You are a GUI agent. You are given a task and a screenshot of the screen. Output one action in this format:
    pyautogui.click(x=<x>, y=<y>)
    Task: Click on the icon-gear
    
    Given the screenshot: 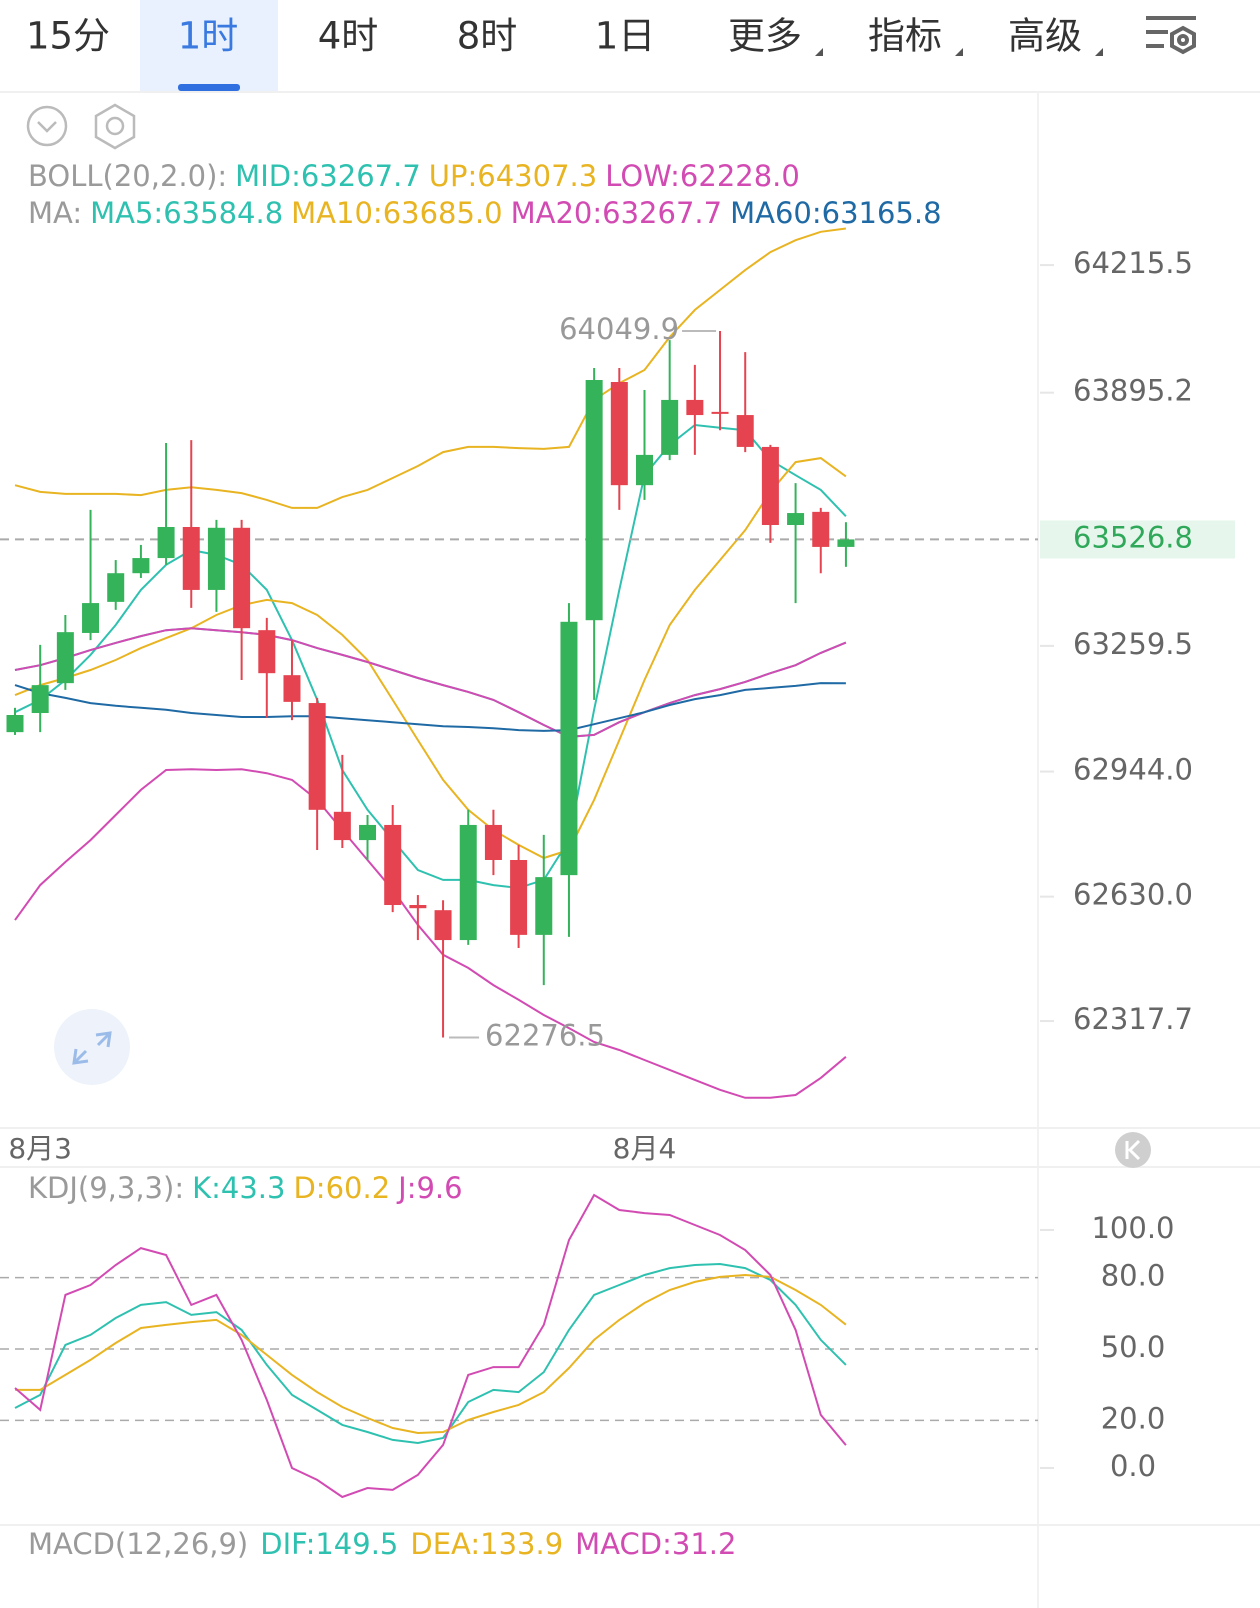 What is the action you would take?
    pyautogui.click(x=1183, y=40)
    